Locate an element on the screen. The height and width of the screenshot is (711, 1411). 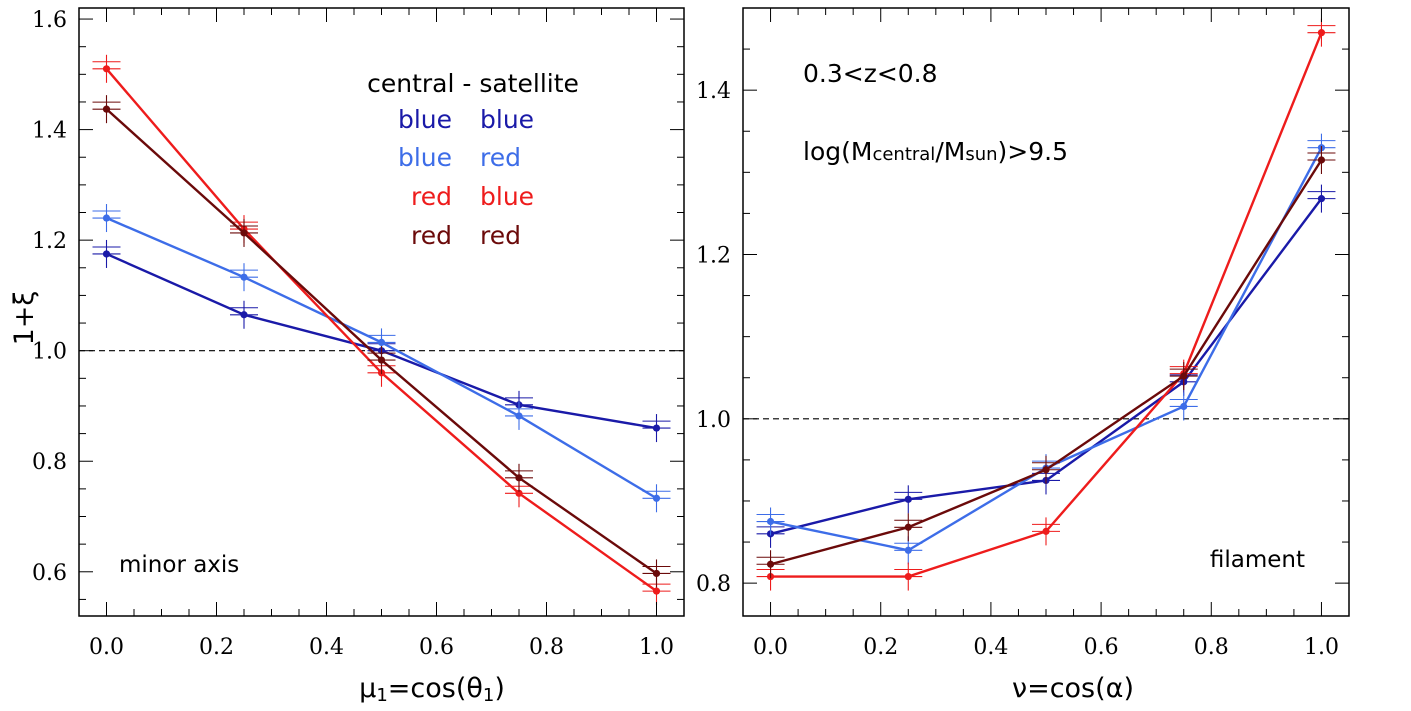
left-x-label: μ1=cos(θ1) is located at coordinates (432, 689).